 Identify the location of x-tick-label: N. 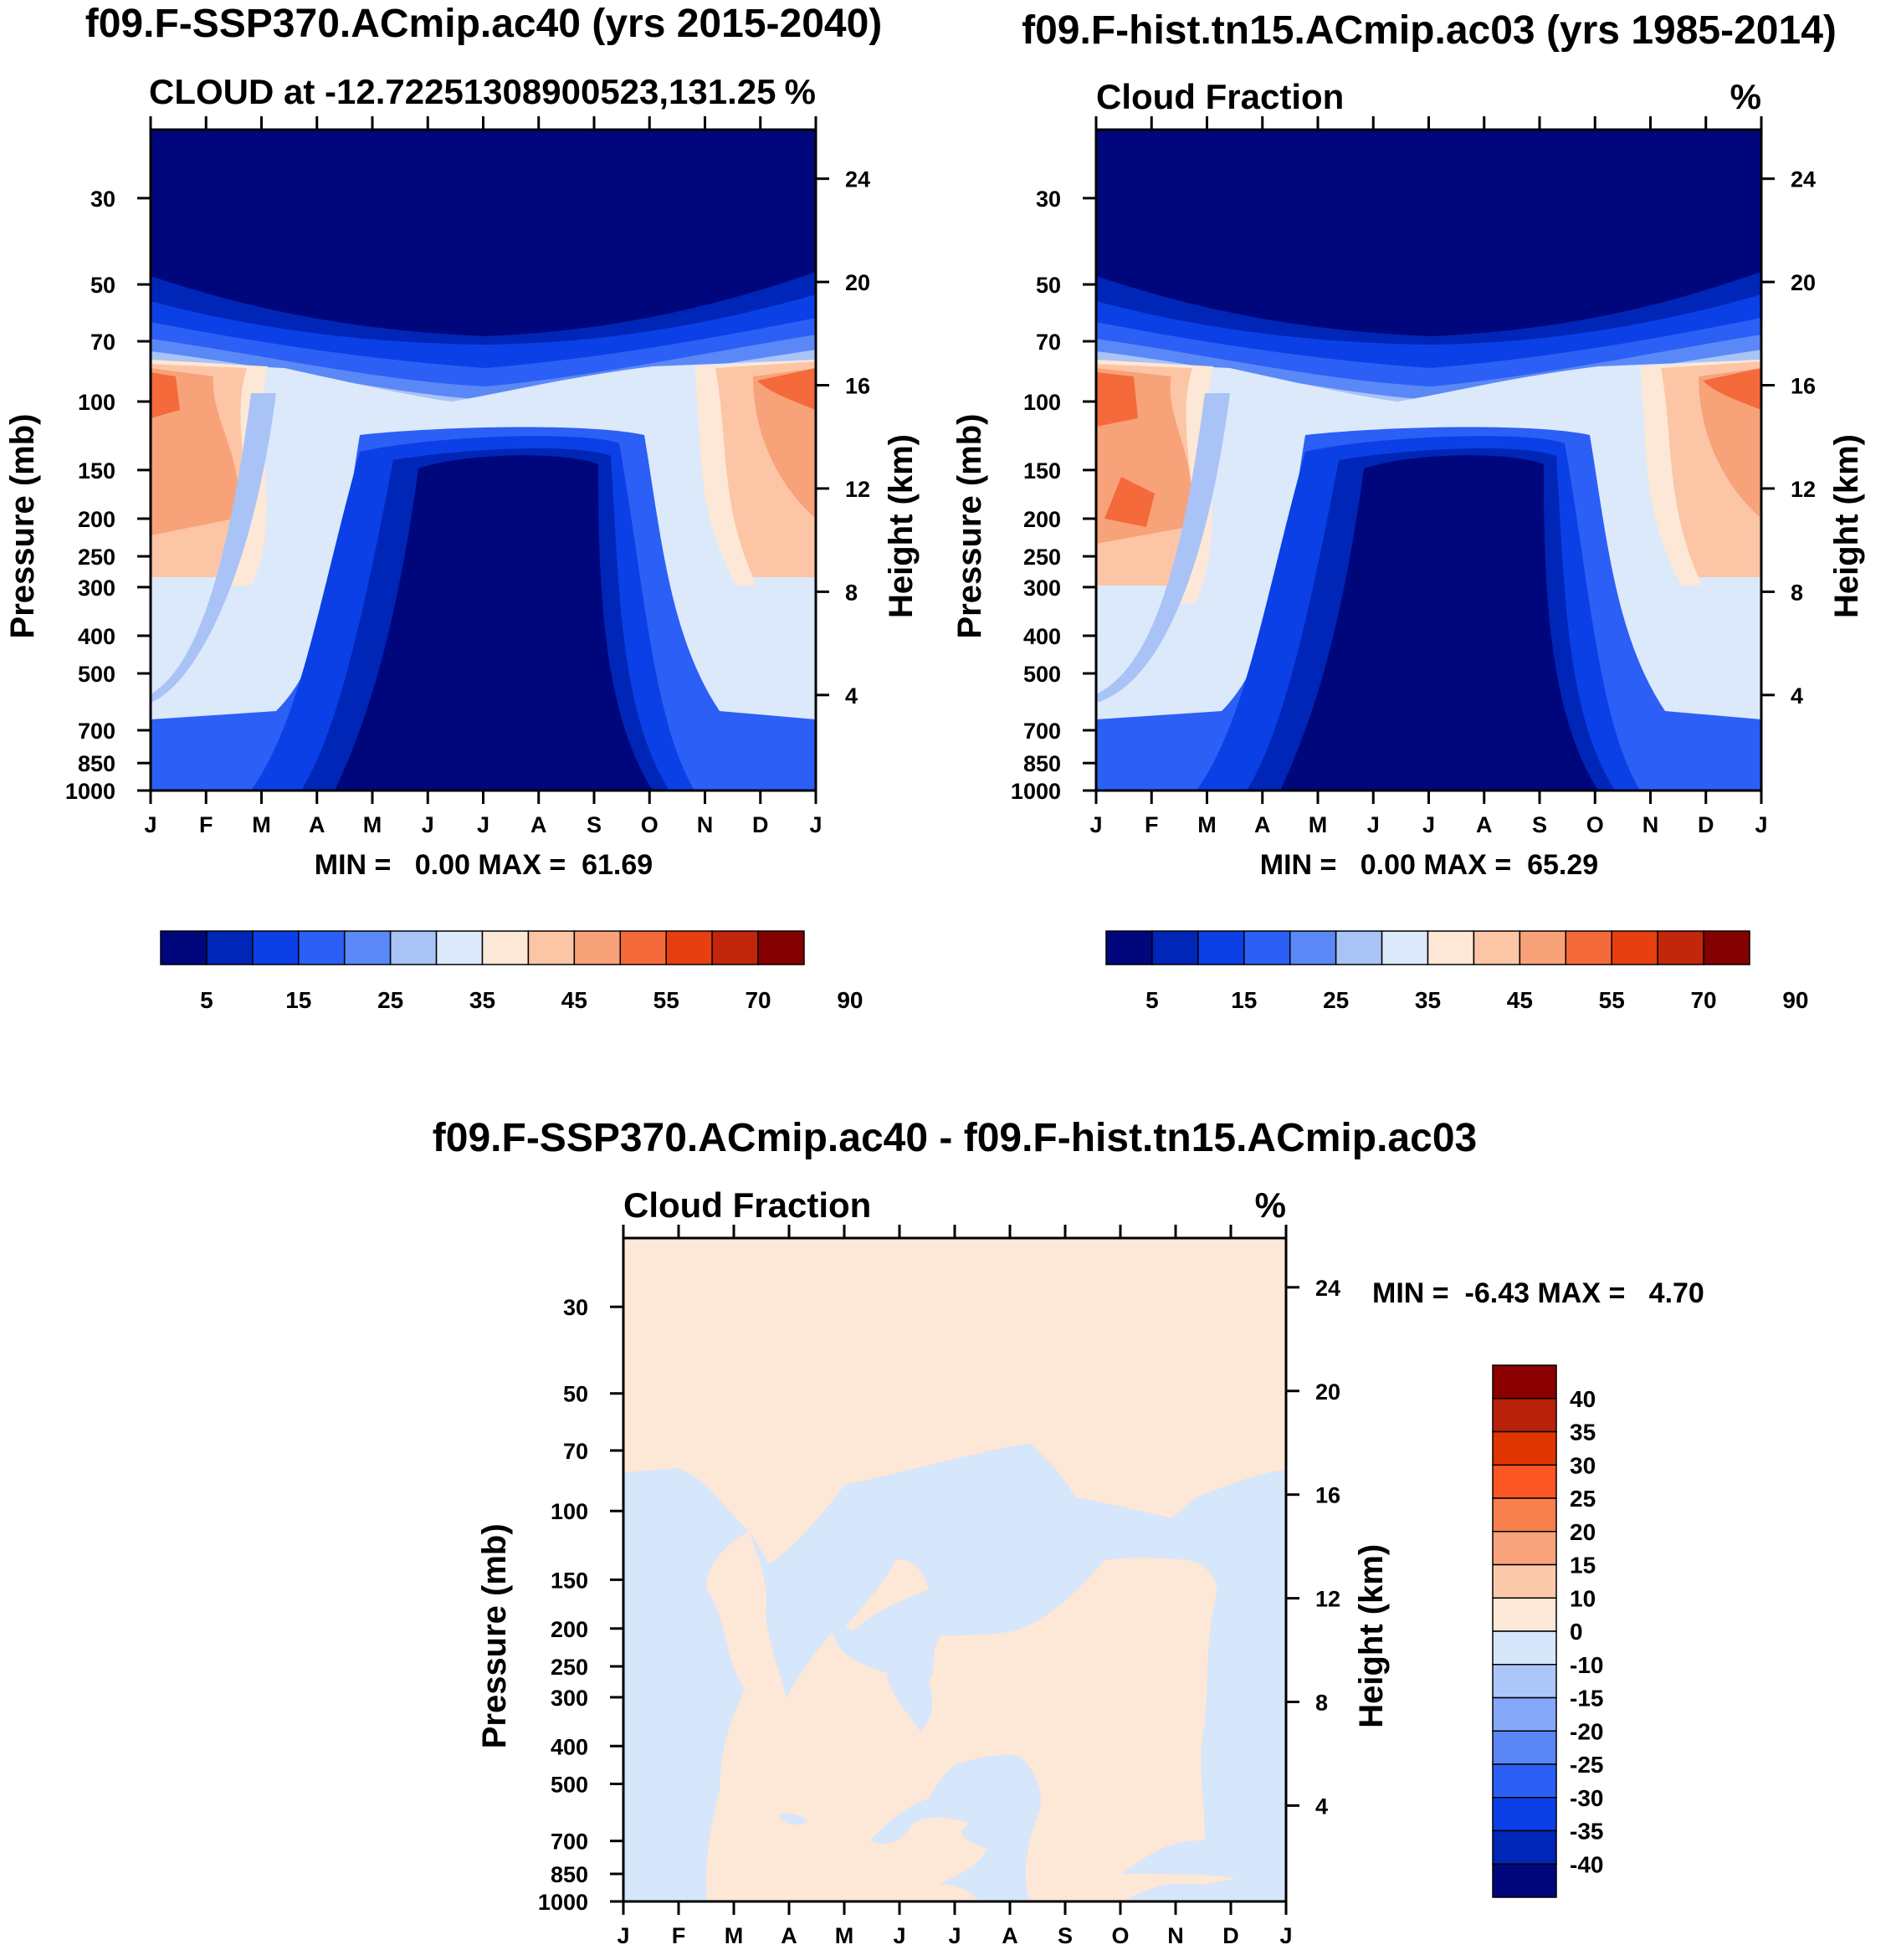
(1175, 1936).